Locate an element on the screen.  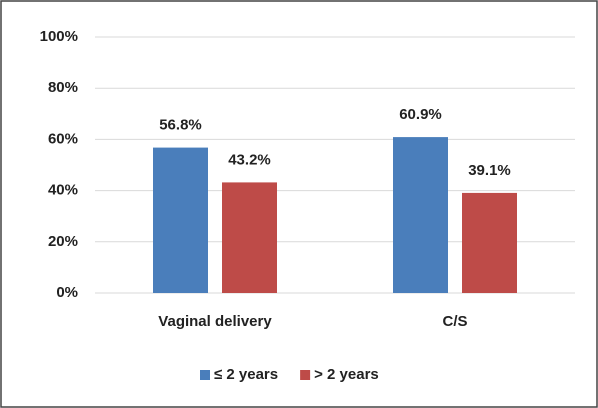
y-tick-label: 40% is located at coordinates (63, 190).